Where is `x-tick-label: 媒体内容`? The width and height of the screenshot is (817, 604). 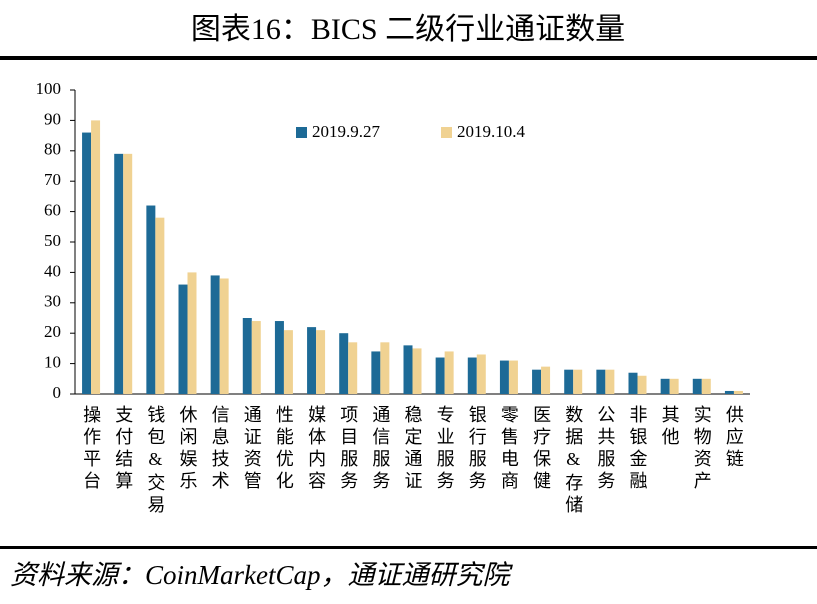
x-tick-label: 媒体内容 is located at coordinates (316, 449).